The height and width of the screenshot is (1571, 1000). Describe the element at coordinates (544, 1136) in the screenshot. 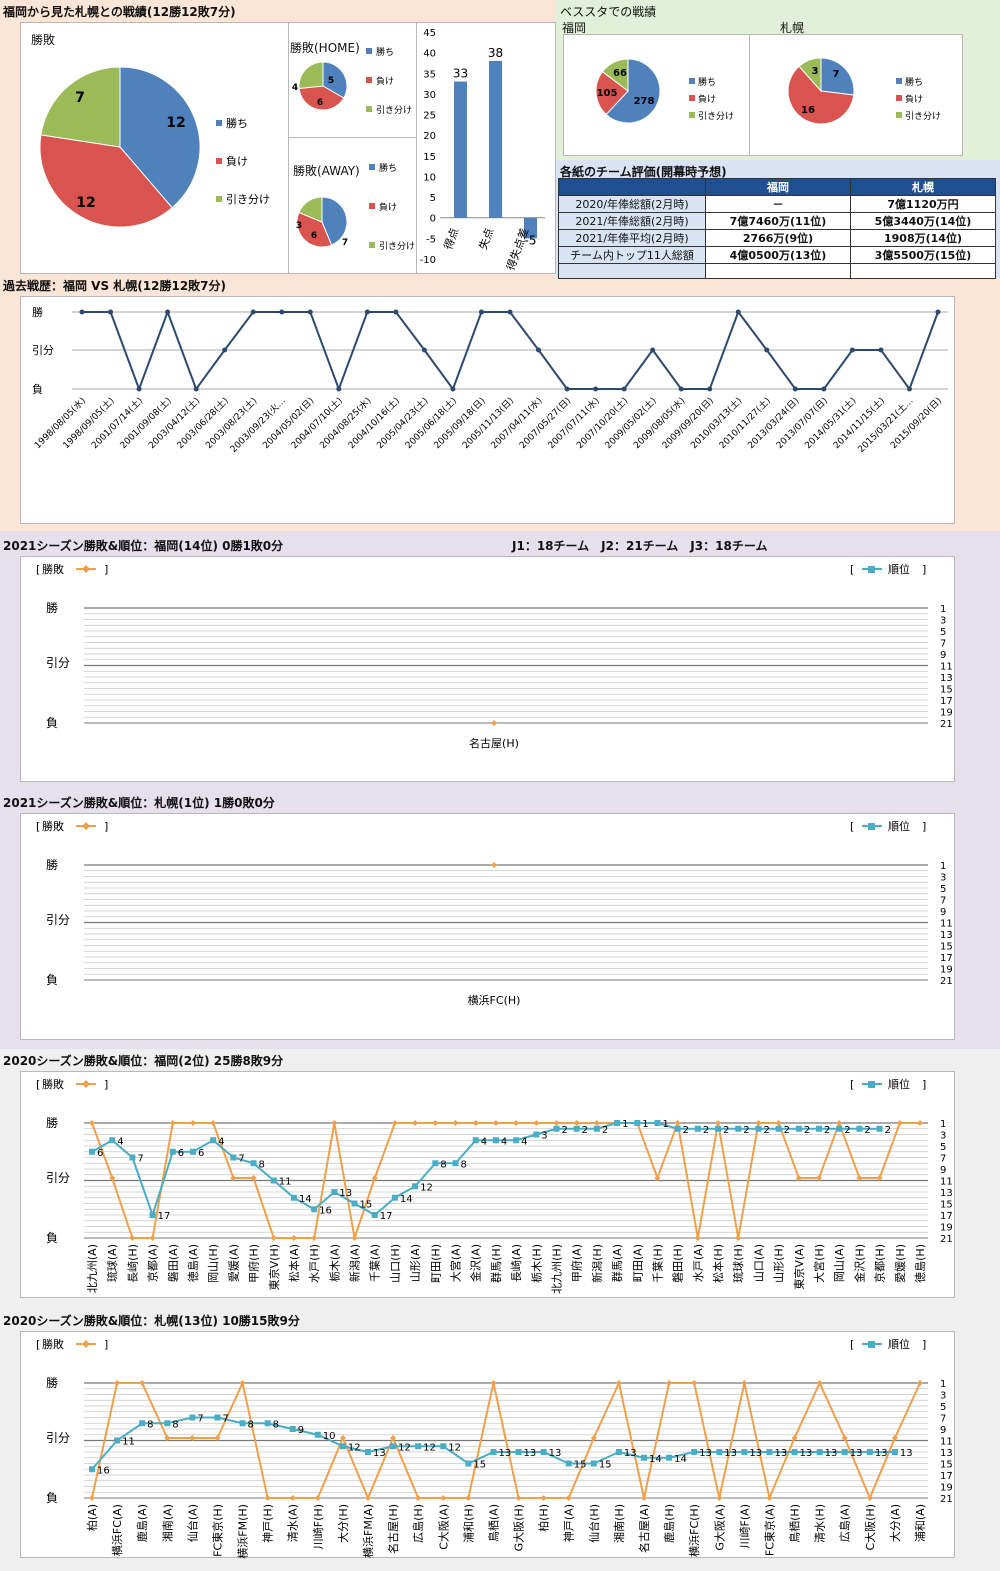

I see `rank-value-label: 3` at that location.